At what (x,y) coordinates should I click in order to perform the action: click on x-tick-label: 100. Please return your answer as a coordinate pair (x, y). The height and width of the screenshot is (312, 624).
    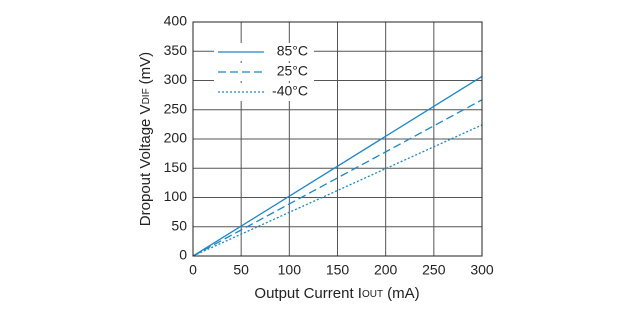
    Looking at the image, I should click on (290, 270).